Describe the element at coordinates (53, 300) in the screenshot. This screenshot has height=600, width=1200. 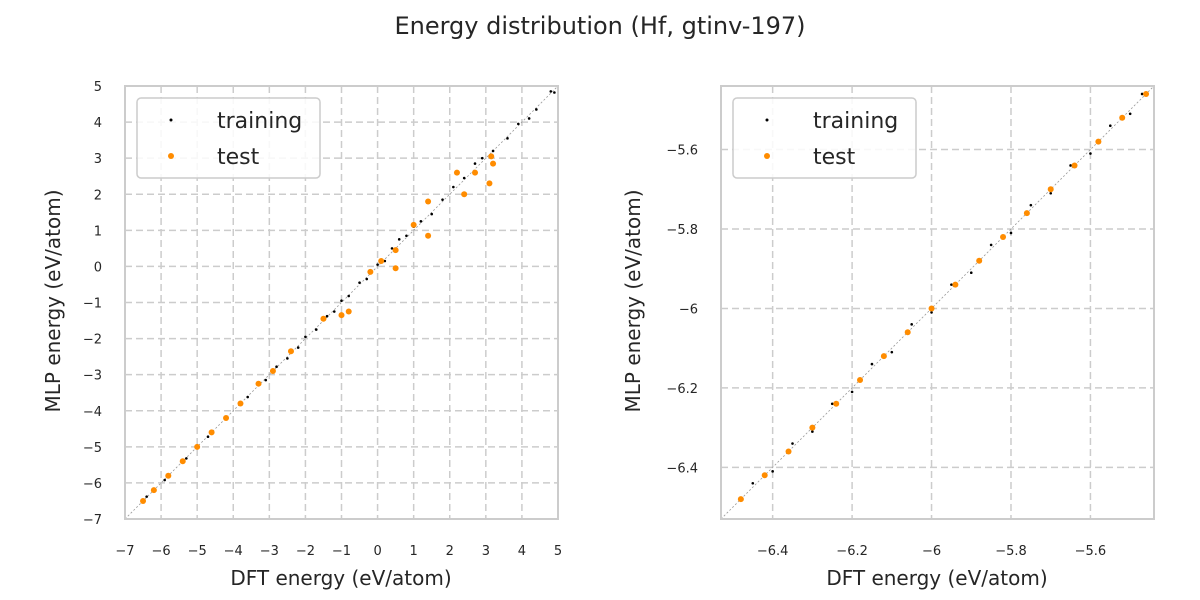
I see `y-axis-label: MLP energy (eV/atom)` at that location.